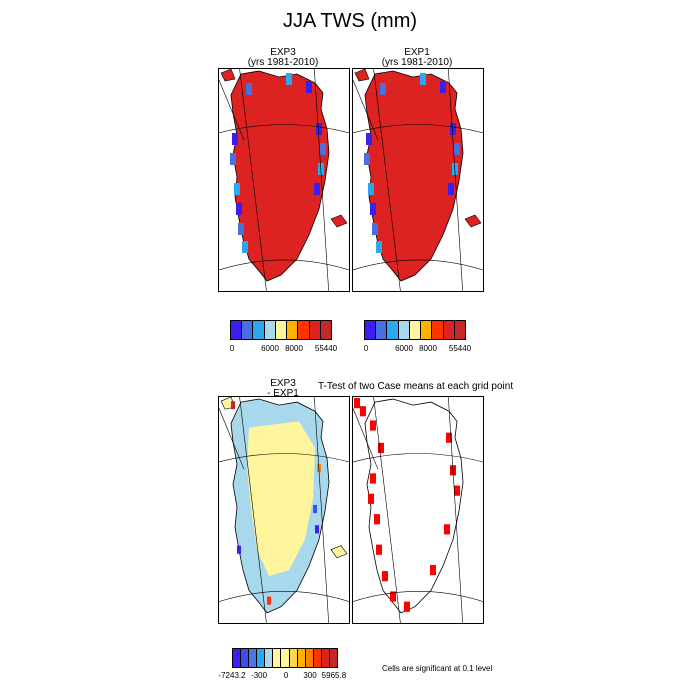  Describe the element at coordinates (283, 350) in the screenshot. I see `colorbar-exp3-labels: 0 6000 8000 55440` at that location.